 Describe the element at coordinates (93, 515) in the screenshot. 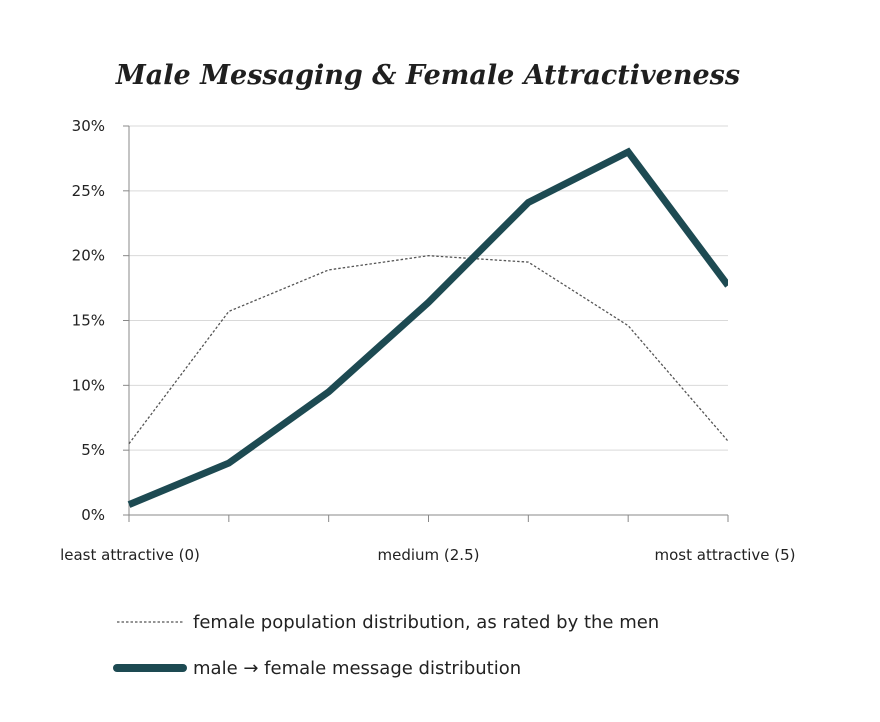

I see `y-tick-label: 0%` at that location.